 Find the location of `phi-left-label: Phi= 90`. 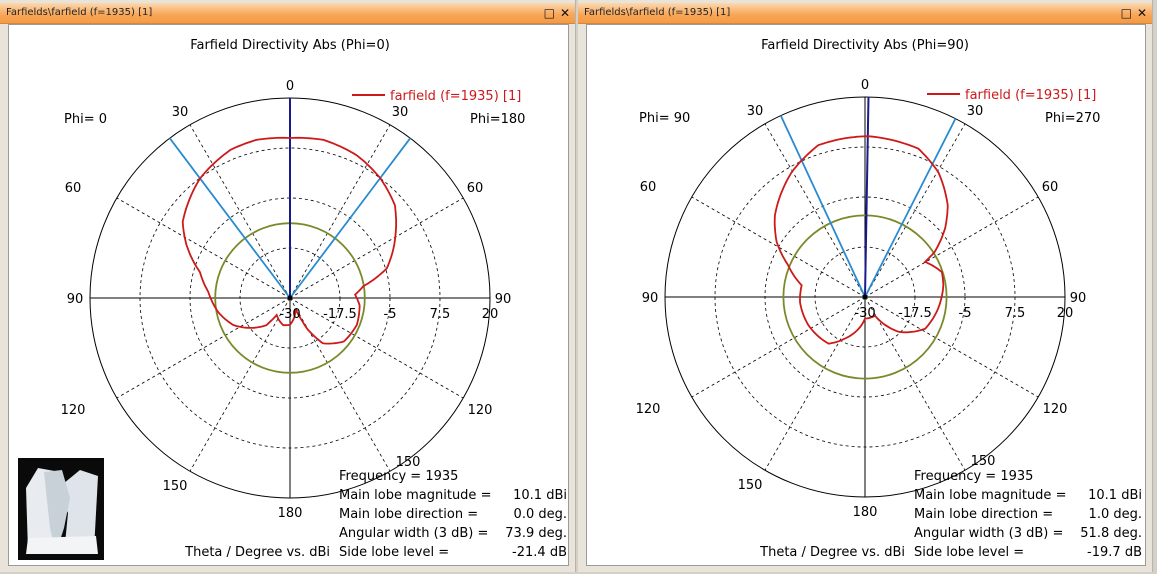

phi-left-label: Phi= 90 is located at coordinates (664, 118).